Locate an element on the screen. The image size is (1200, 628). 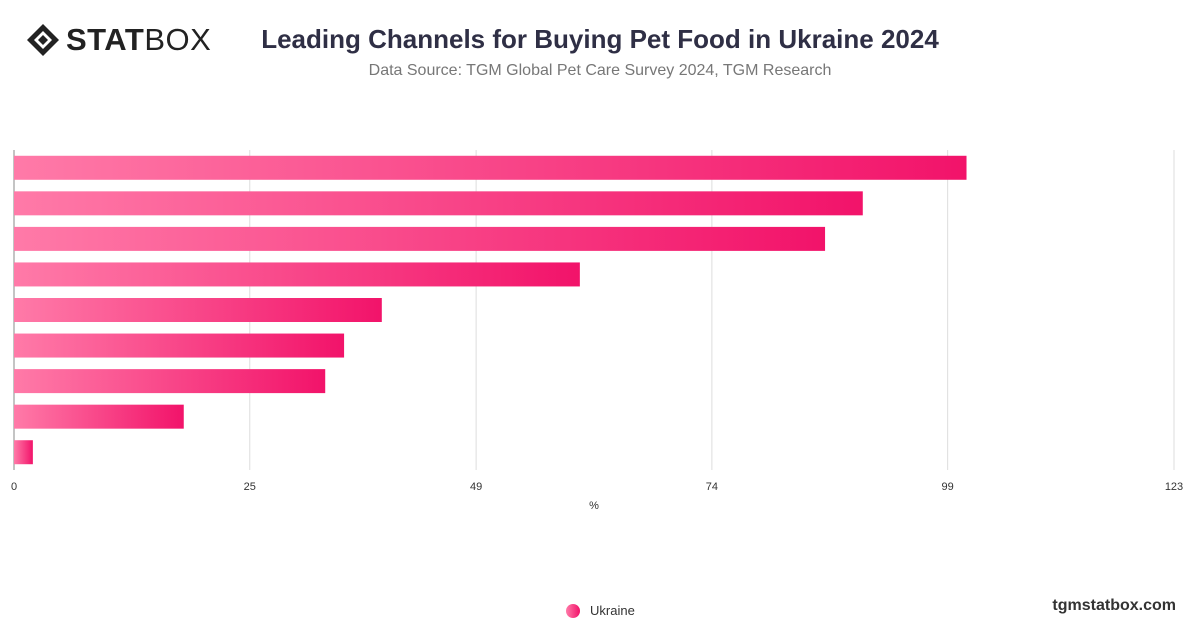
site-credit: tgmstatbox.com is located at coordinates (1114, 605).